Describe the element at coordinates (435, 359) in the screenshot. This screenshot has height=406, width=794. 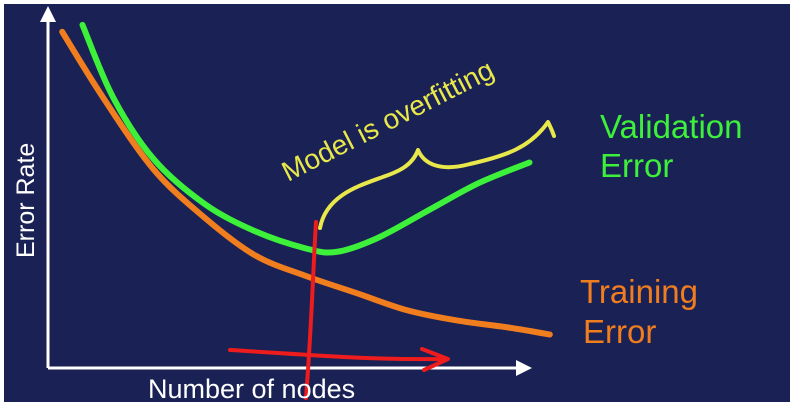
I see `marker-arrowhead` at that location.